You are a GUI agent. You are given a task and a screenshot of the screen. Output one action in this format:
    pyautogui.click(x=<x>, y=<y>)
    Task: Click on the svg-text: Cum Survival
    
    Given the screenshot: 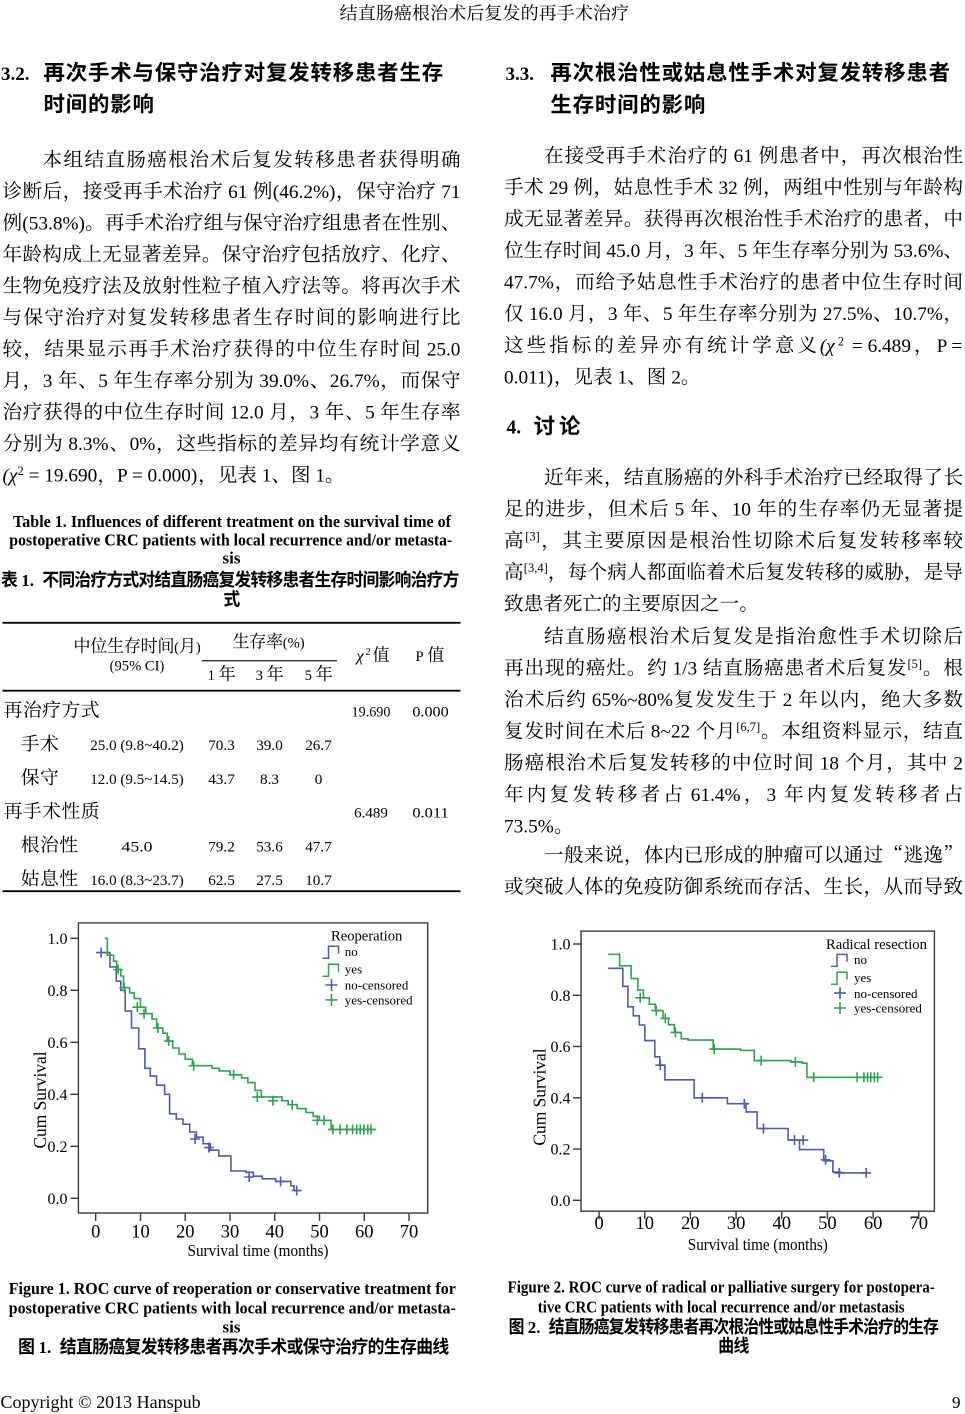 What is the action you would take?
    pyautogui.click(x=540, y=1096)
    